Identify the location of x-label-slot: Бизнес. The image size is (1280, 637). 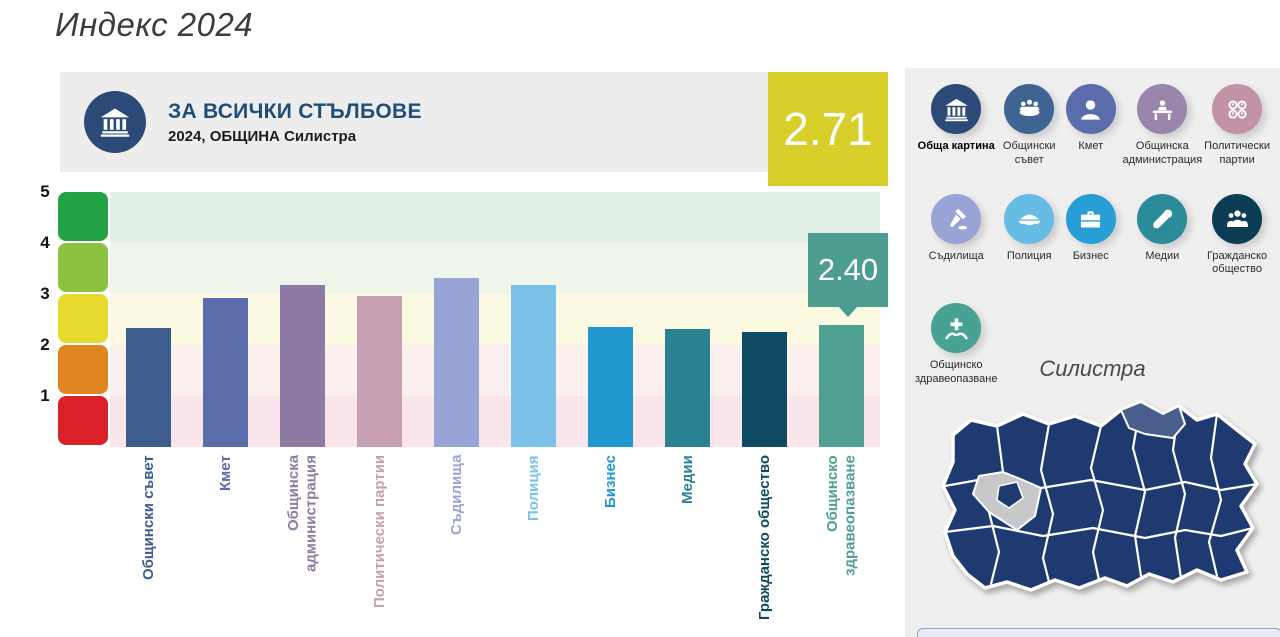
(610, 544).